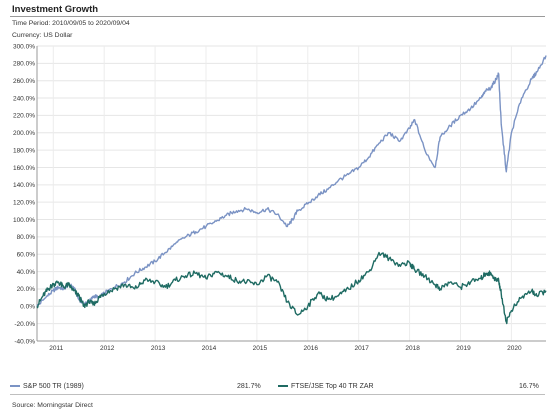 This screenshot has height=415, width=555. What do you see at coordinates (26, 289) in the screenshot?
I see `y-tick-label: 20.0%` at bounding box center [26, 289].